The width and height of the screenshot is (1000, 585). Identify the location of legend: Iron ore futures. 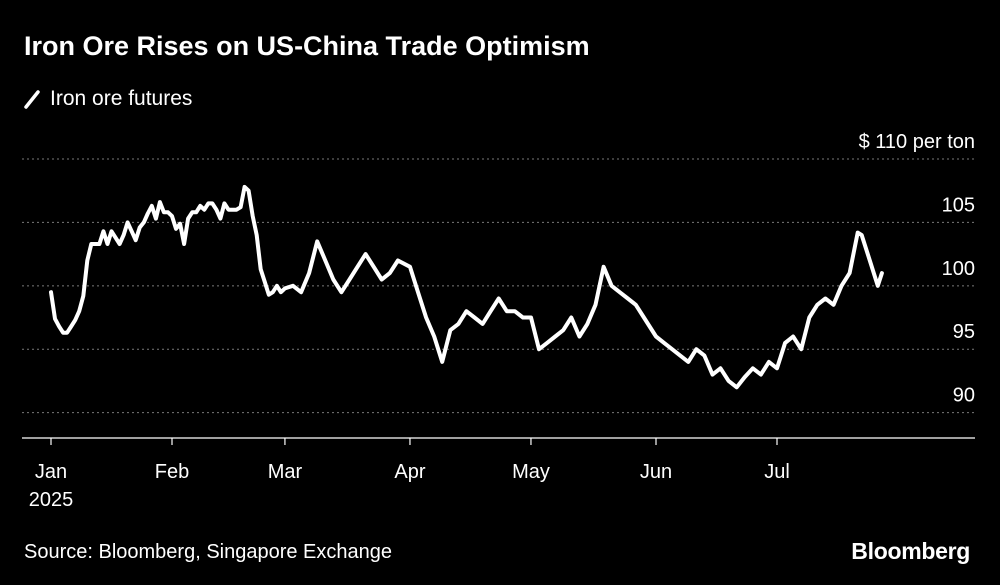
(108, 99).